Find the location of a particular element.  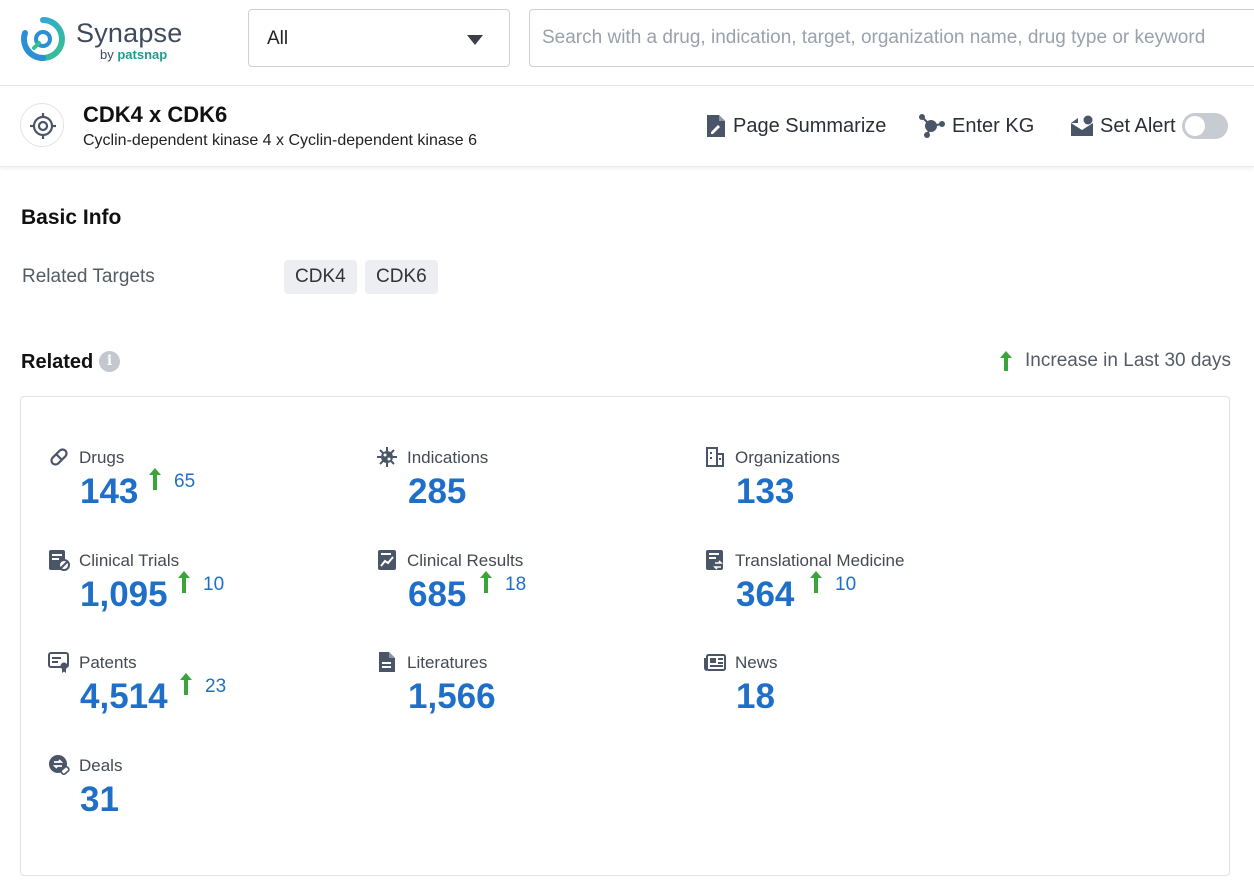

stat-label: Literatures is located at coordinates (447, 663).